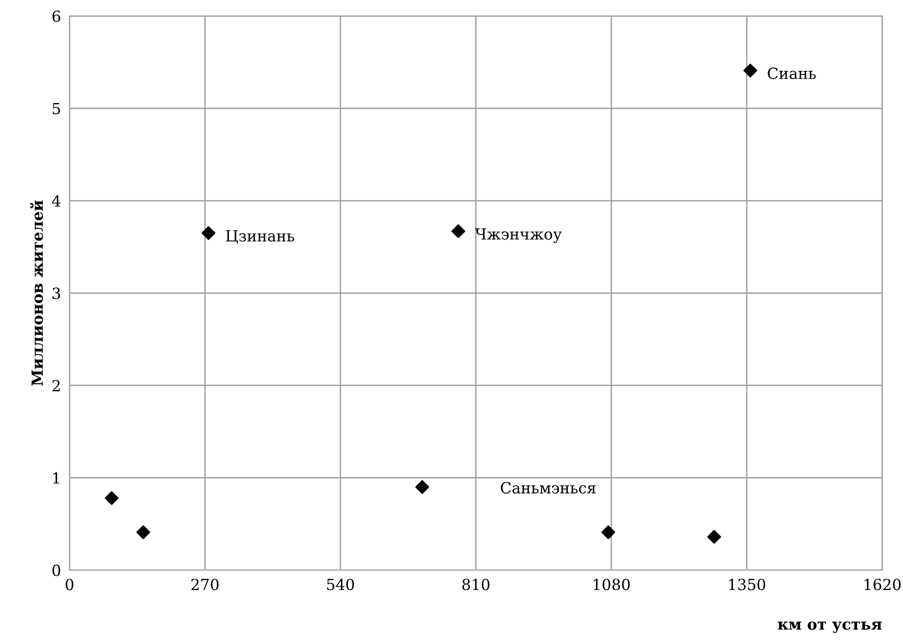 The image size is (903, 642). I want to click on x-tick-label: 810, so click(476, 584).